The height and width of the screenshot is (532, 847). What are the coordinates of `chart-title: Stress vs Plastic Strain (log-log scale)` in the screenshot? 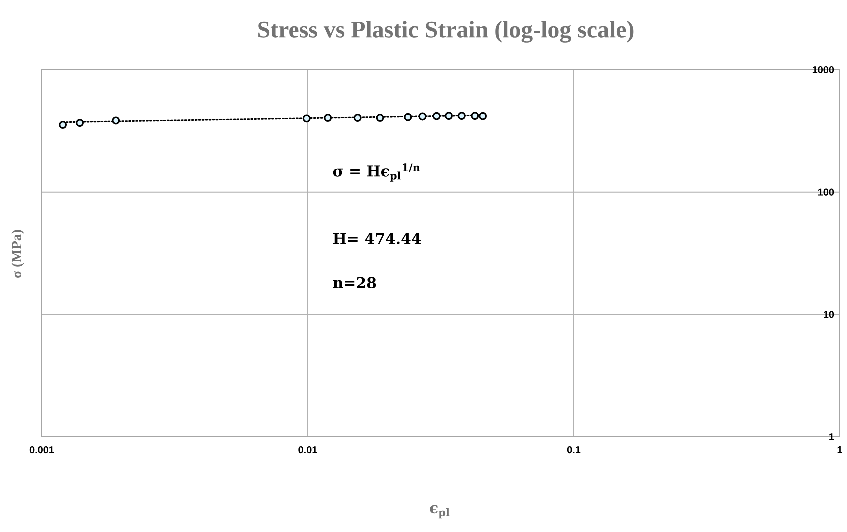 It's located at (446, 32).